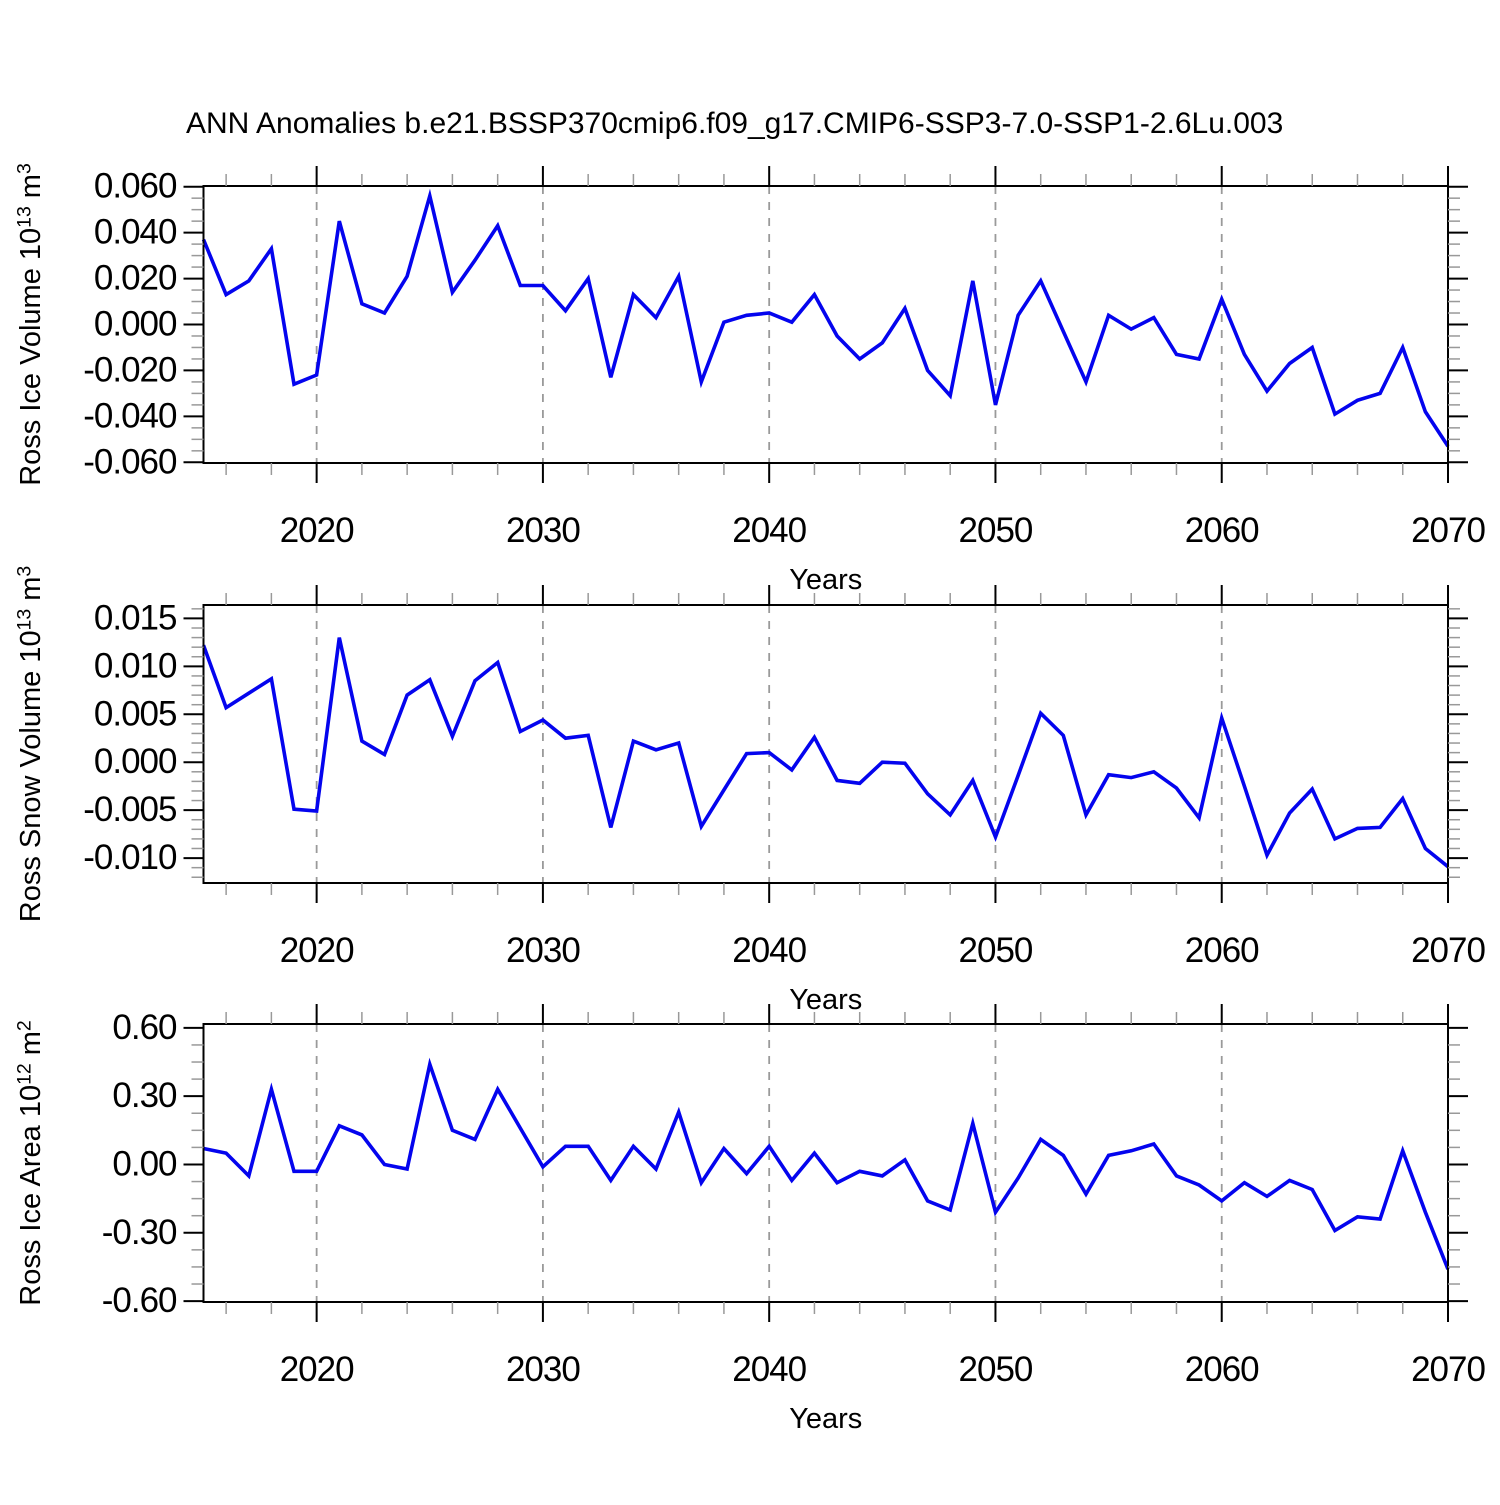 The height and width of the screenshot is (1505, 1500). I want to click on y-tick-label: 0.060, so click(135, 186).